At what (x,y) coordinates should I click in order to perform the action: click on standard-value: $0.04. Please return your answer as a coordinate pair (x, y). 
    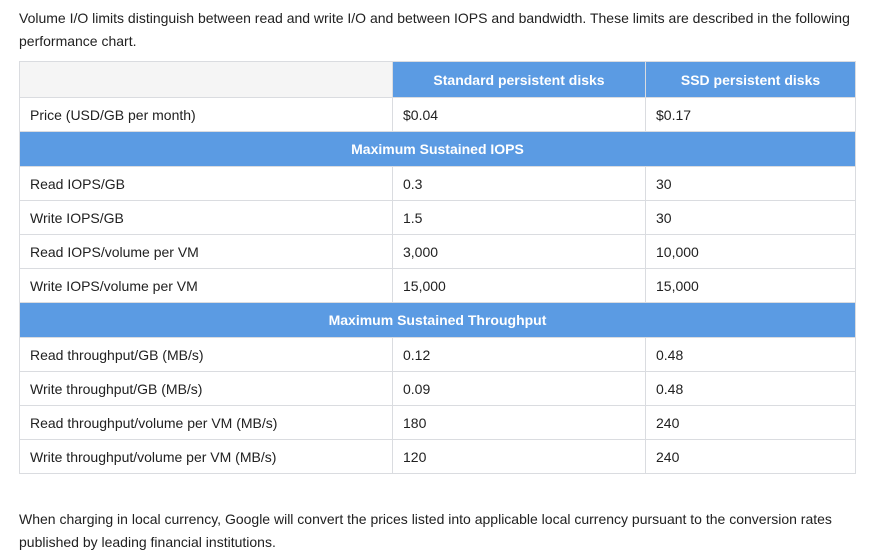
    Looking at the image, I should click on (519, 114).